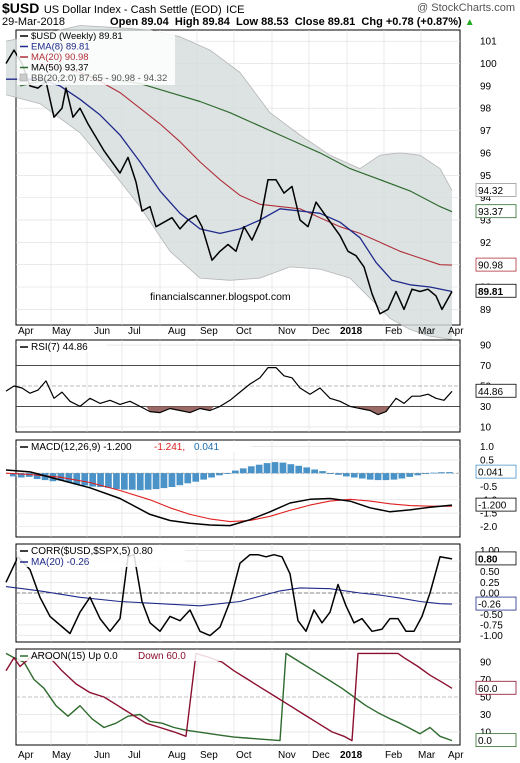 The height and width of the screenshot is (763, 520). What do you see at coordinates (77, 36) in the screenshot?
I see `price-legend-0: $USD (Weekly) 89.81` at bounding box center [77, 36].